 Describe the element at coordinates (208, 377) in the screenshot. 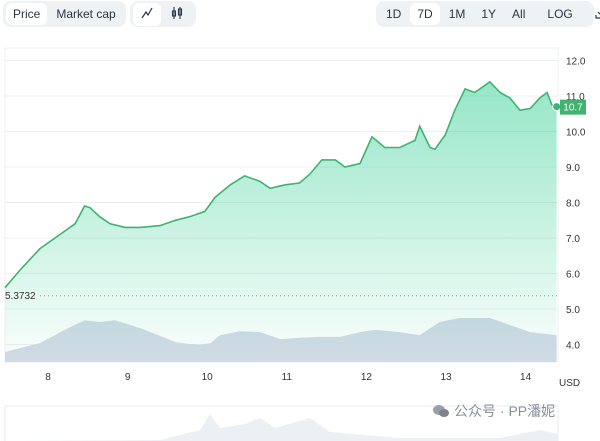

I see `x-tick-label: 10` at that location.